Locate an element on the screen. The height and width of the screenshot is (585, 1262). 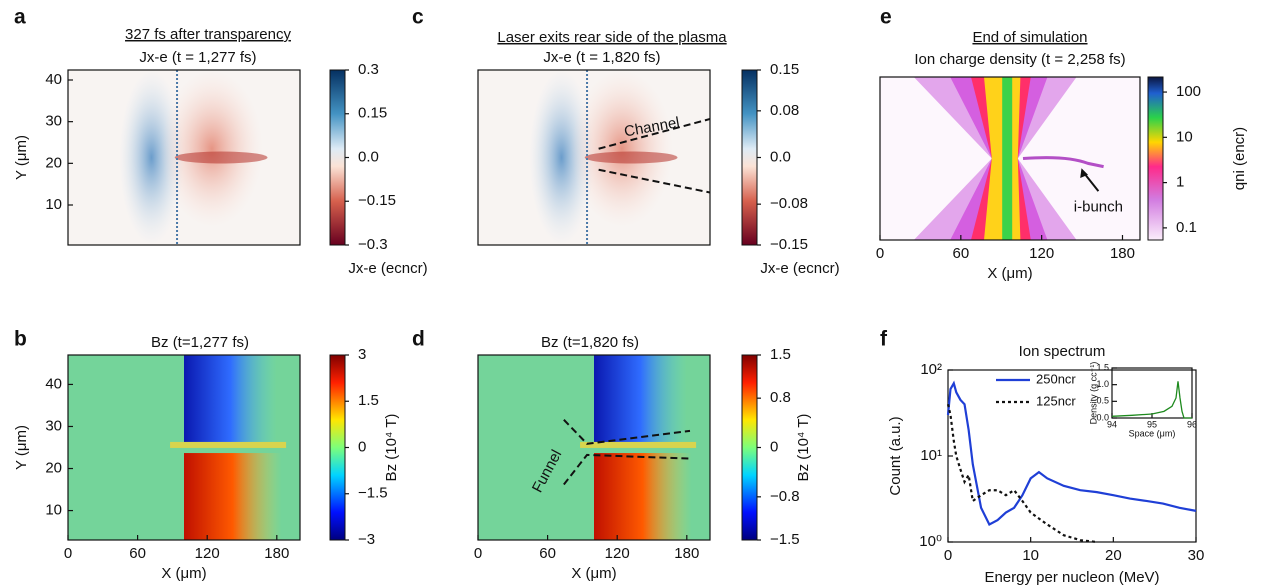
y-tick-label: 10¹ is located at coordinates (931, 455).